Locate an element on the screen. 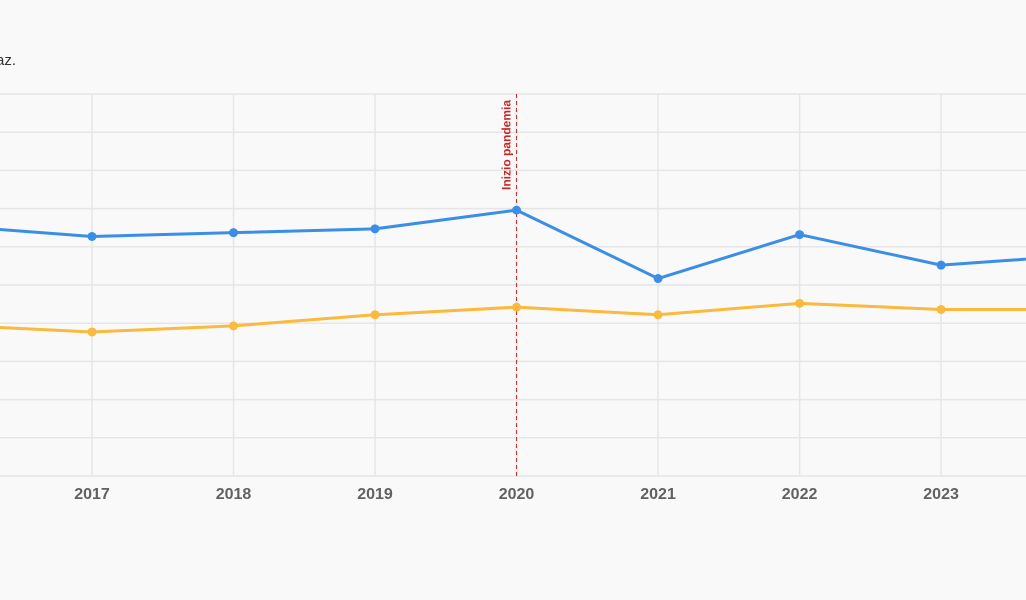 The image size is (1026, 600). x-tick-label: 2018 is located at coordinates (234, 494).